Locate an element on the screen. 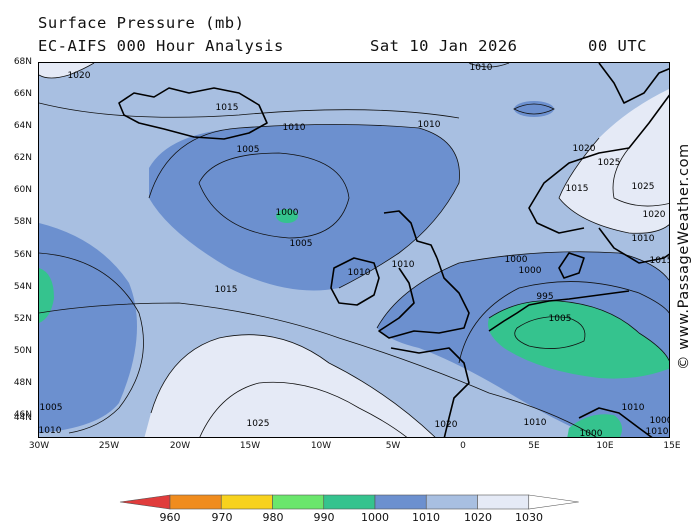 This screenshot has width=700, height=525. lon-label: 15W is located at coordinates (250, 446).